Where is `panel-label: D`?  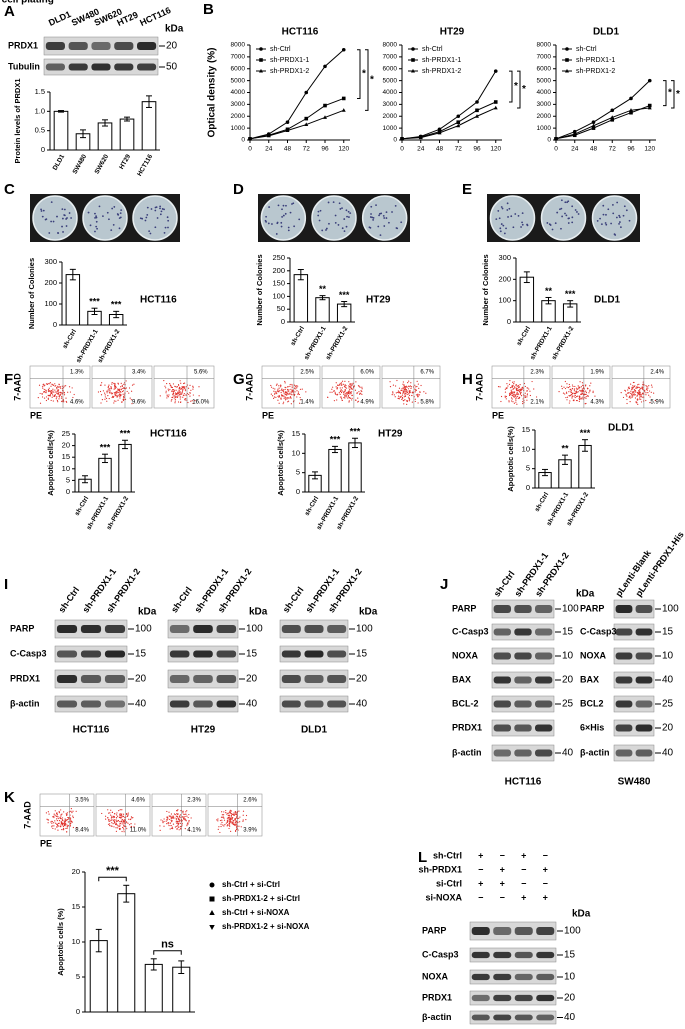 panel-label: D is located at coordinates (238, 189).